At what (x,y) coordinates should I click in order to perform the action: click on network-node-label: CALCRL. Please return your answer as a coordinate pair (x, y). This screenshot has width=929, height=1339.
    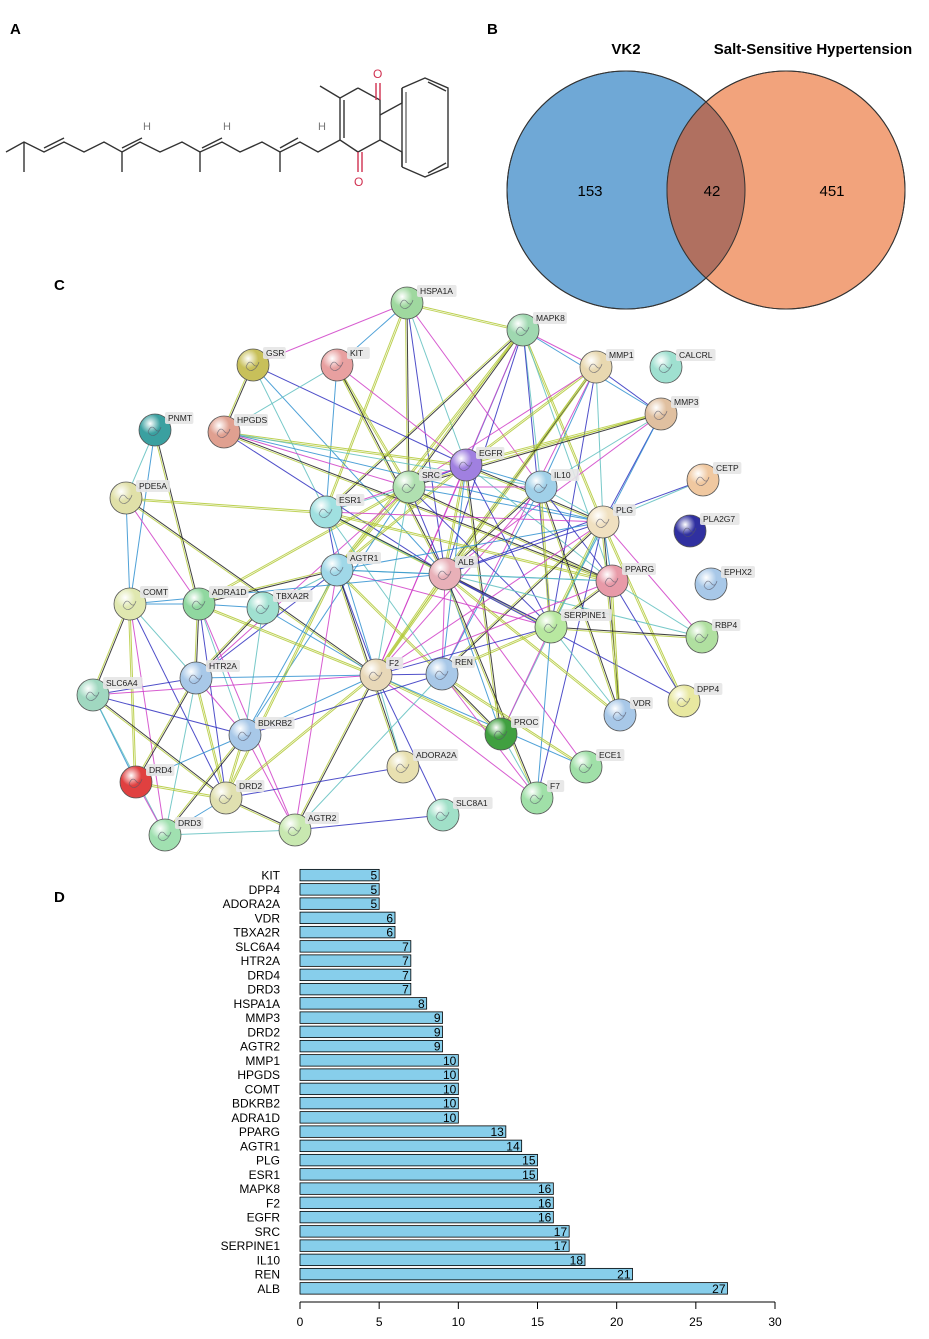
    Looking at the image, I should click on (696, 355).